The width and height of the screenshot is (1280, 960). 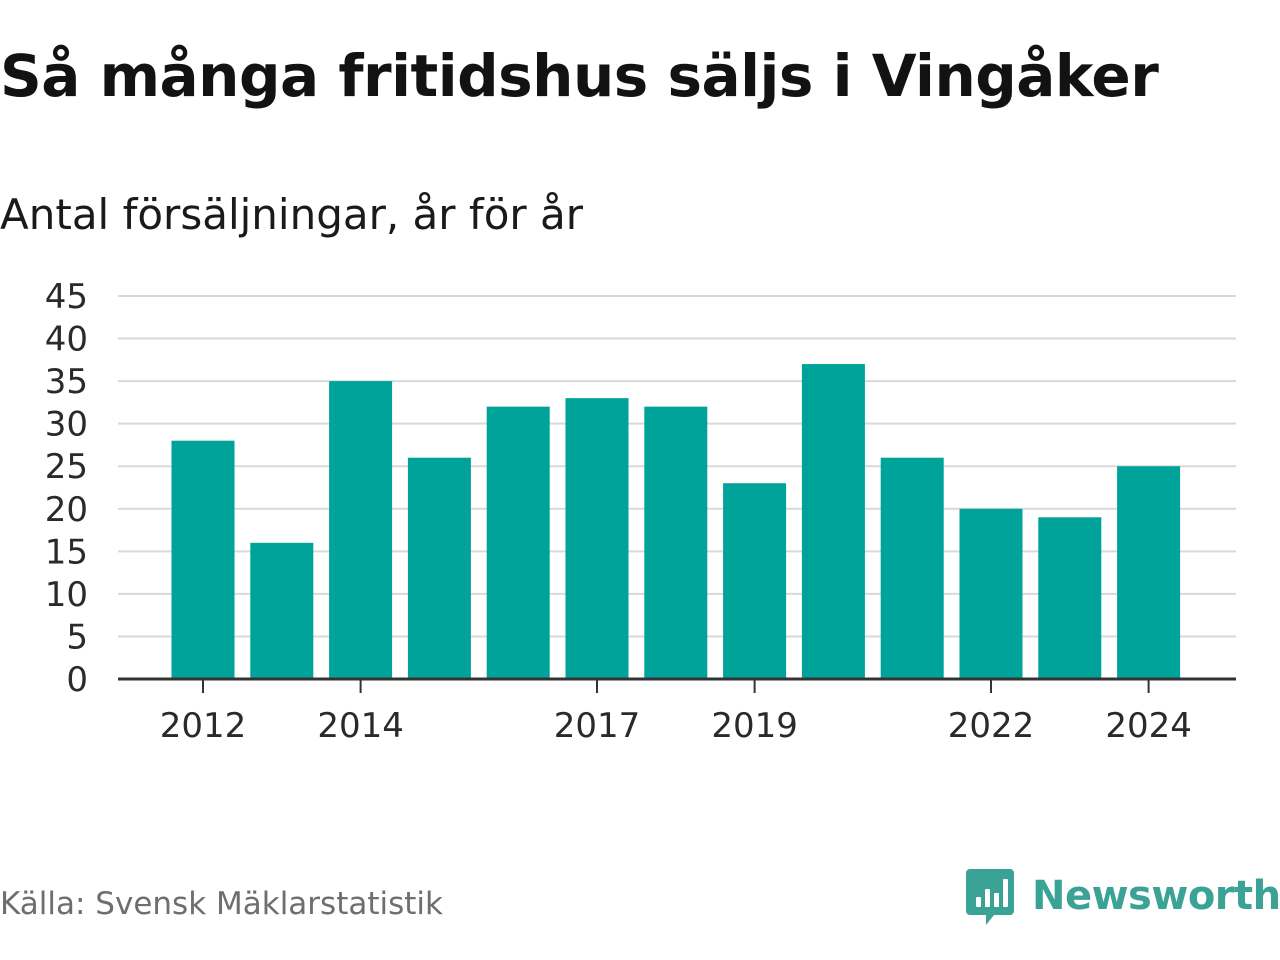 I want to click on x-tick-label: 2024, so click(x=1148, y=726).